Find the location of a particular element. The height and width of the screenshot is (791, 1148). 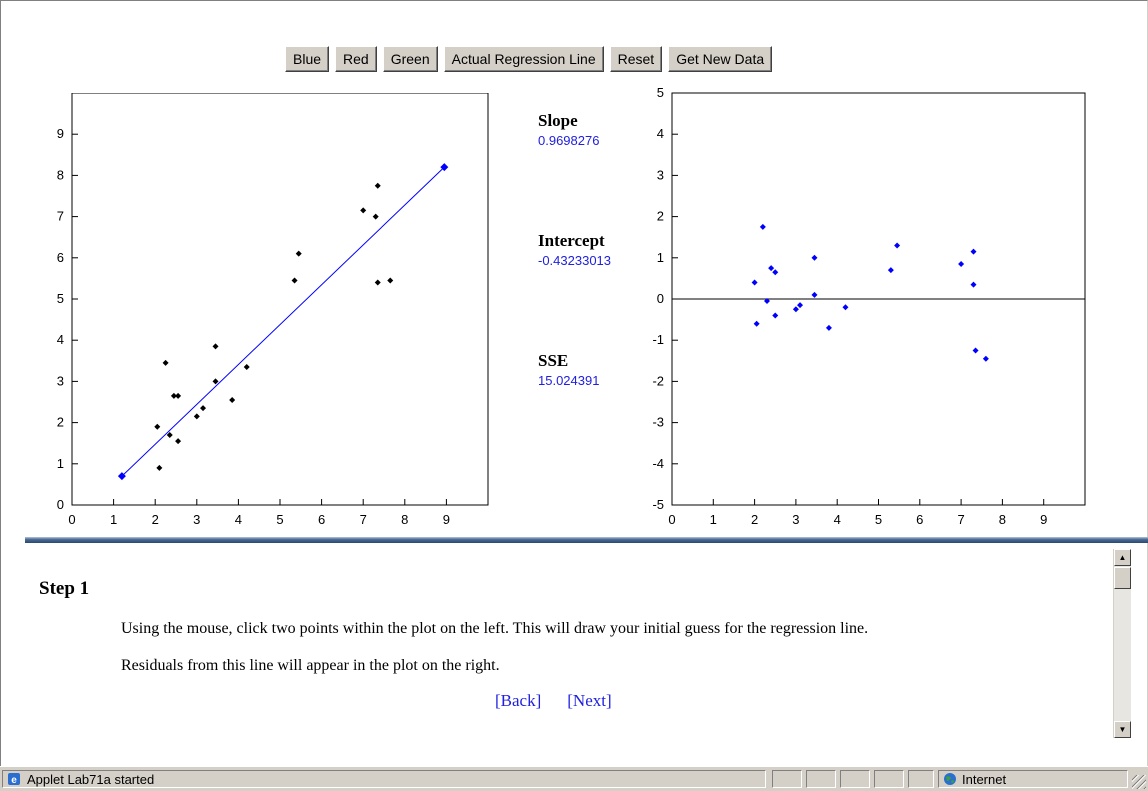

get-new-data-button: Get New Data is located at coordinates (720, 59).